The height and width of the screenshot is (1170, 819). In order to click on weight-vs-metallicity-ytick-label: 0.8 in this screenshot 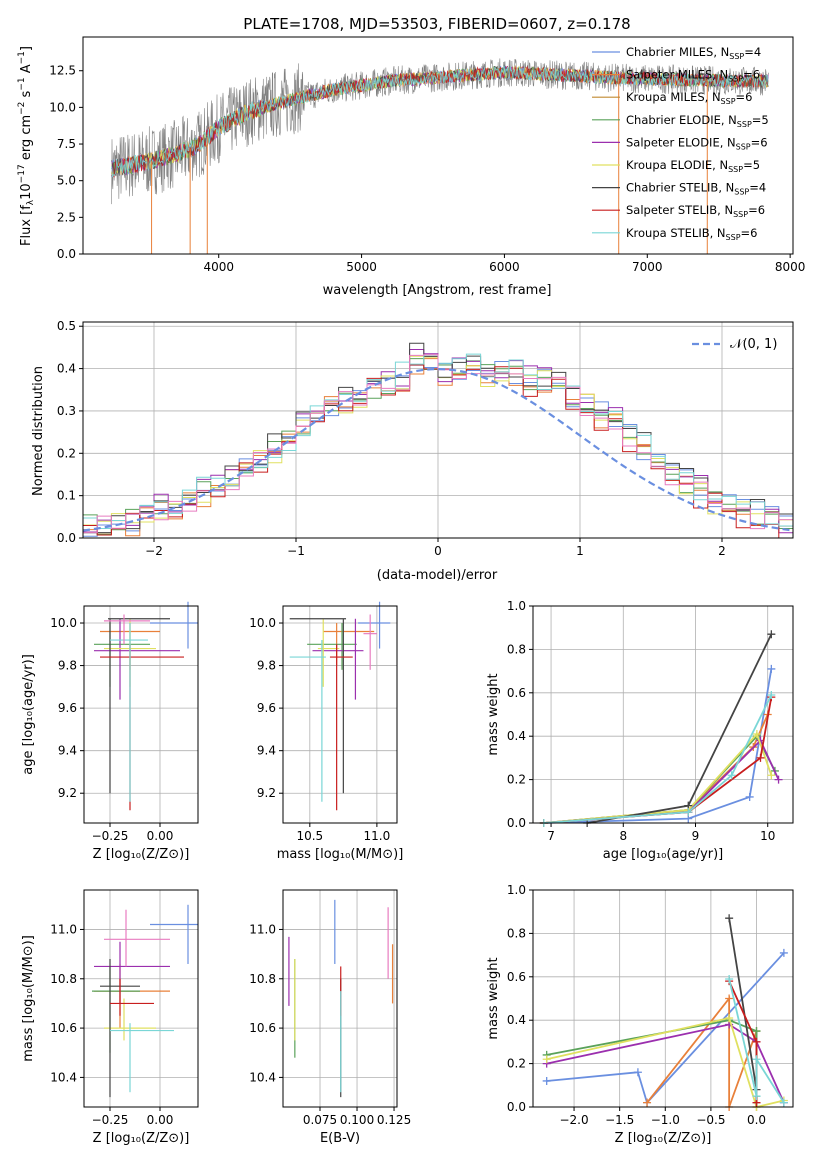, I will do `click(516, 933)`.